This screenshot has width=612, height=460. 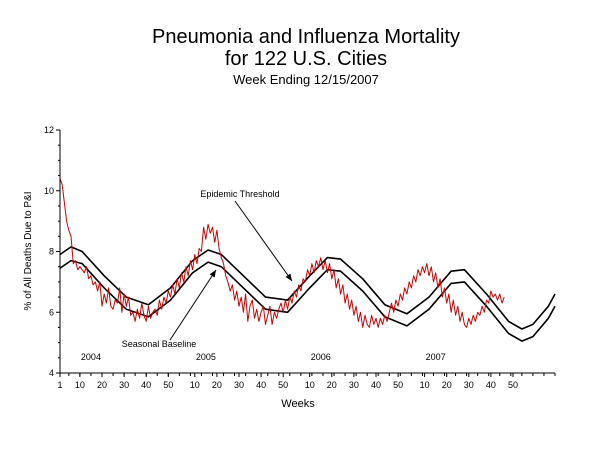 What do you see at coordinates (288, 277) in the screenshot?
I see `threshold-arrow-head` at bounding box center [288, 277].